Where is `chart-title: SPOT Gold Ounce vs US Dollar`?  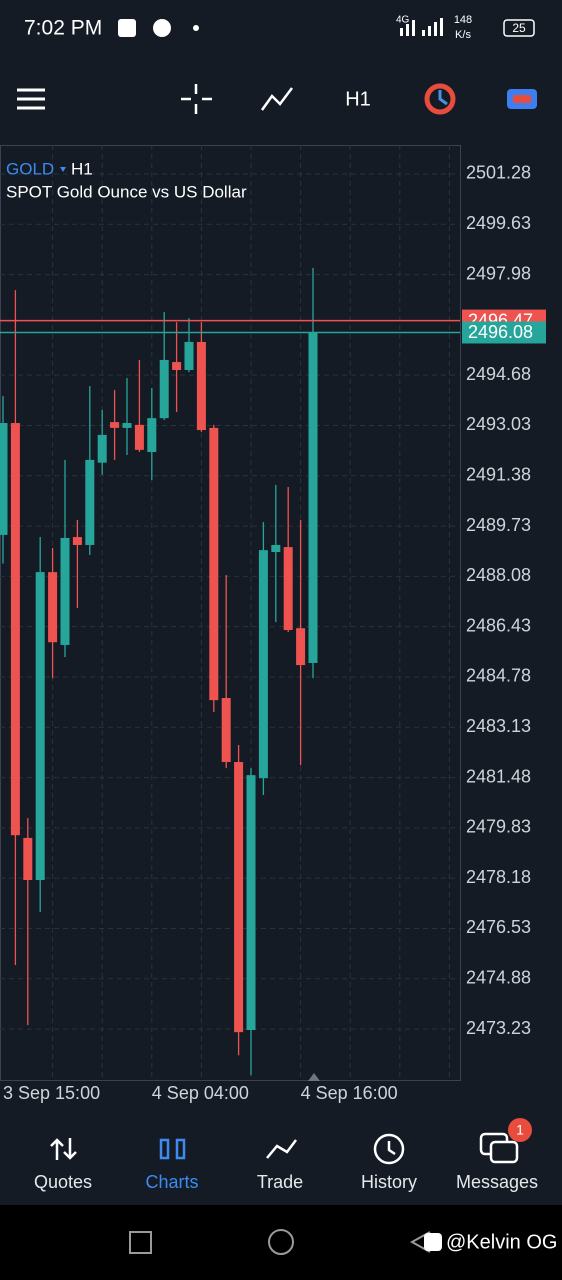
chart-title: SPOT Gold Ounce vs US Dollar is located at coordinates (126, 191).